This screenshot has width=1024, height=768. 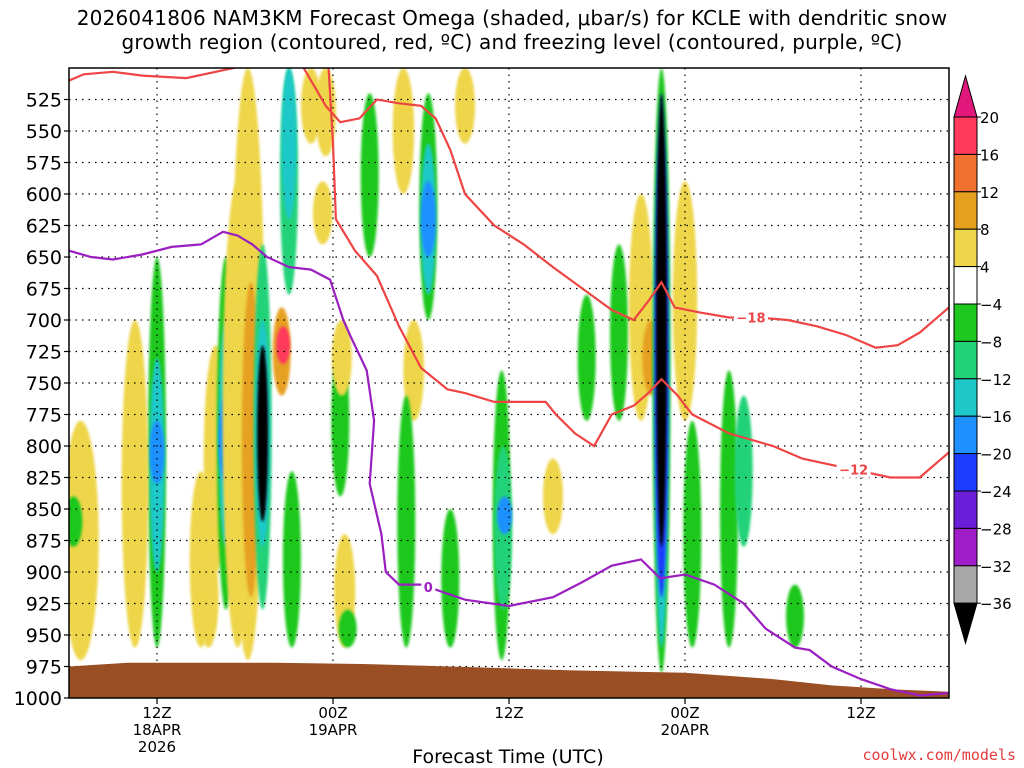 What do you see at coordinates (684, 713) in the screenshot?
I see `x-tick-label-48-0: 00Z` at bounding box center [684, 713].